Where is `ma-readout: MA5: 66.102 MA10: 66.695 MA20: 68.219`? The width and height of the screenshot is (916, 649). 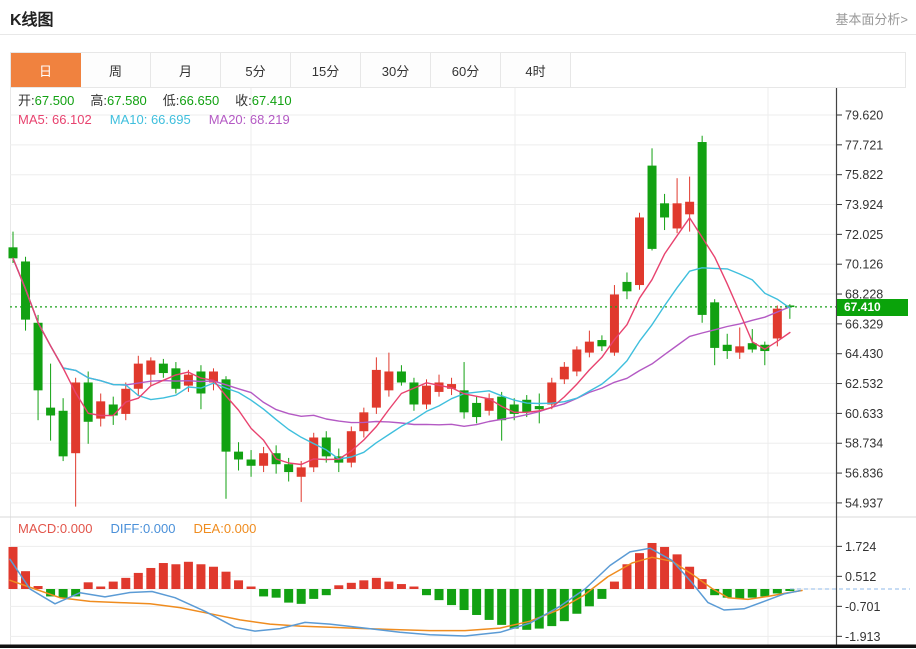
ma-readout: MA5: 66.102 MA10: 66.695 MA20: 68.219 is located at coordinates (154, 119).